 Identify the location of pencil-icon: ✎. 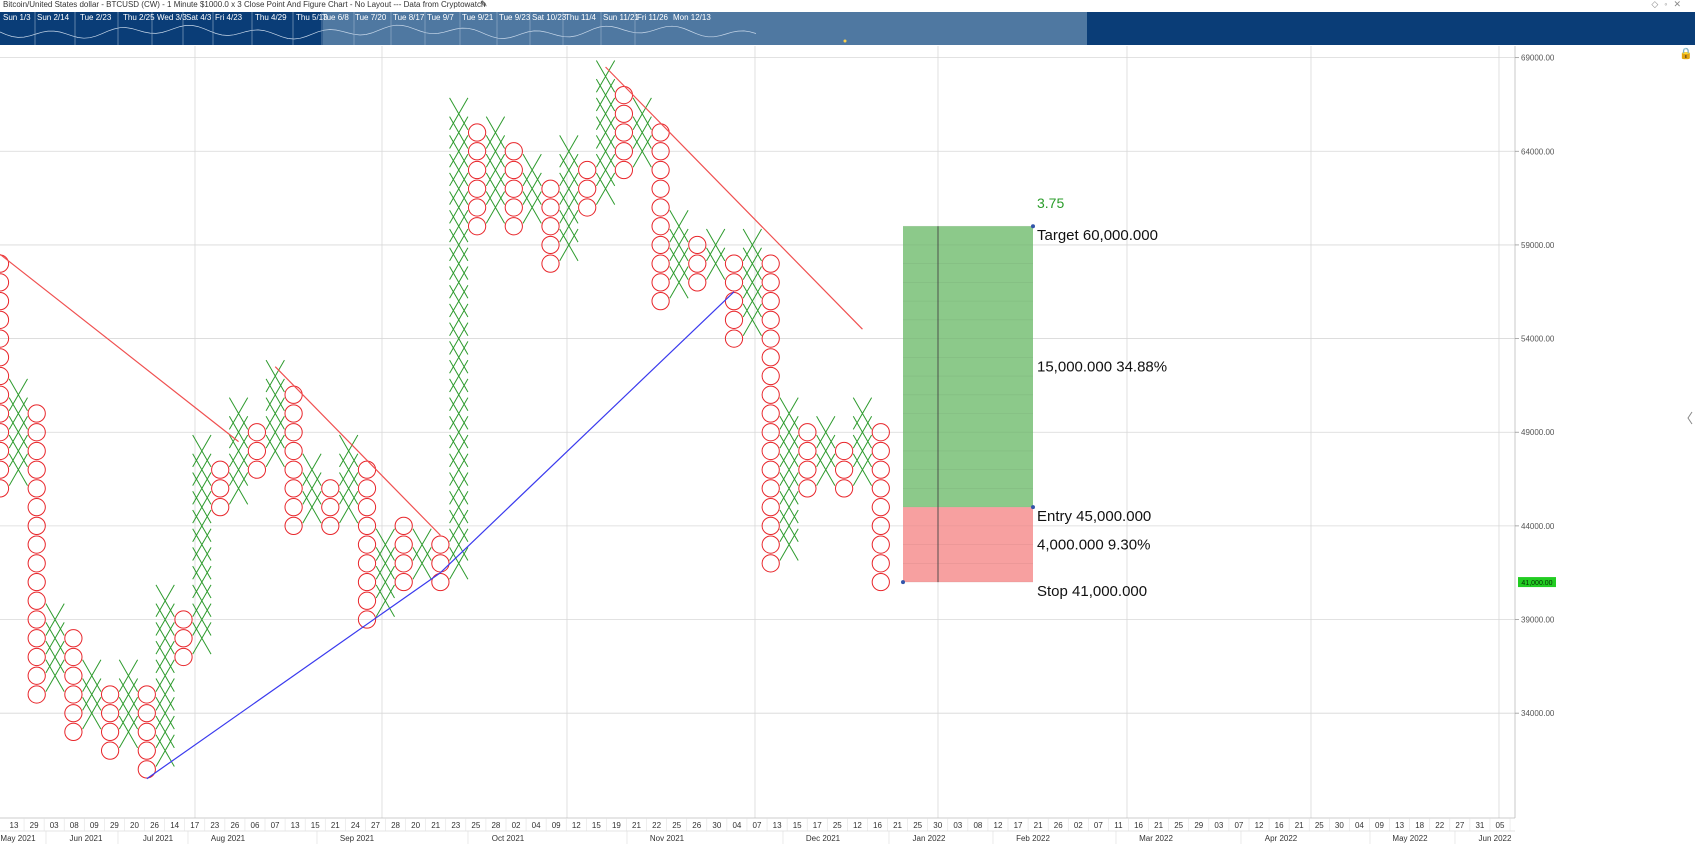
(484, 4).